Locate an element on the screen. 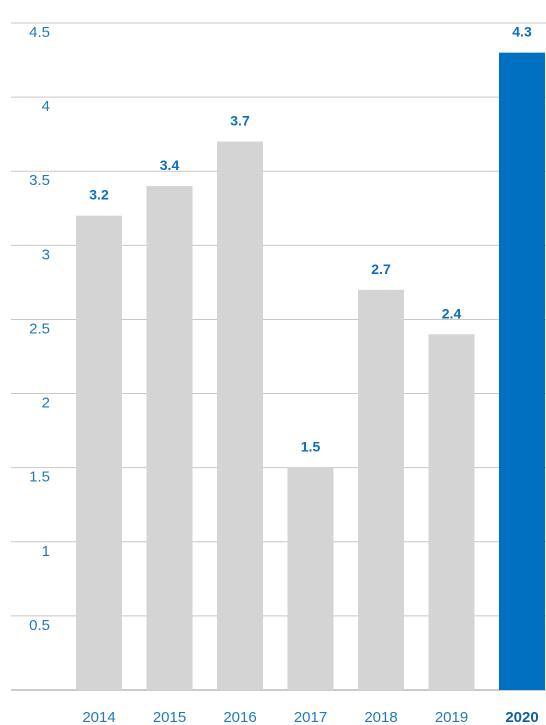 The image size is (546, 725). data-label-2019: 2.4 is located at coordinates (452, 313).